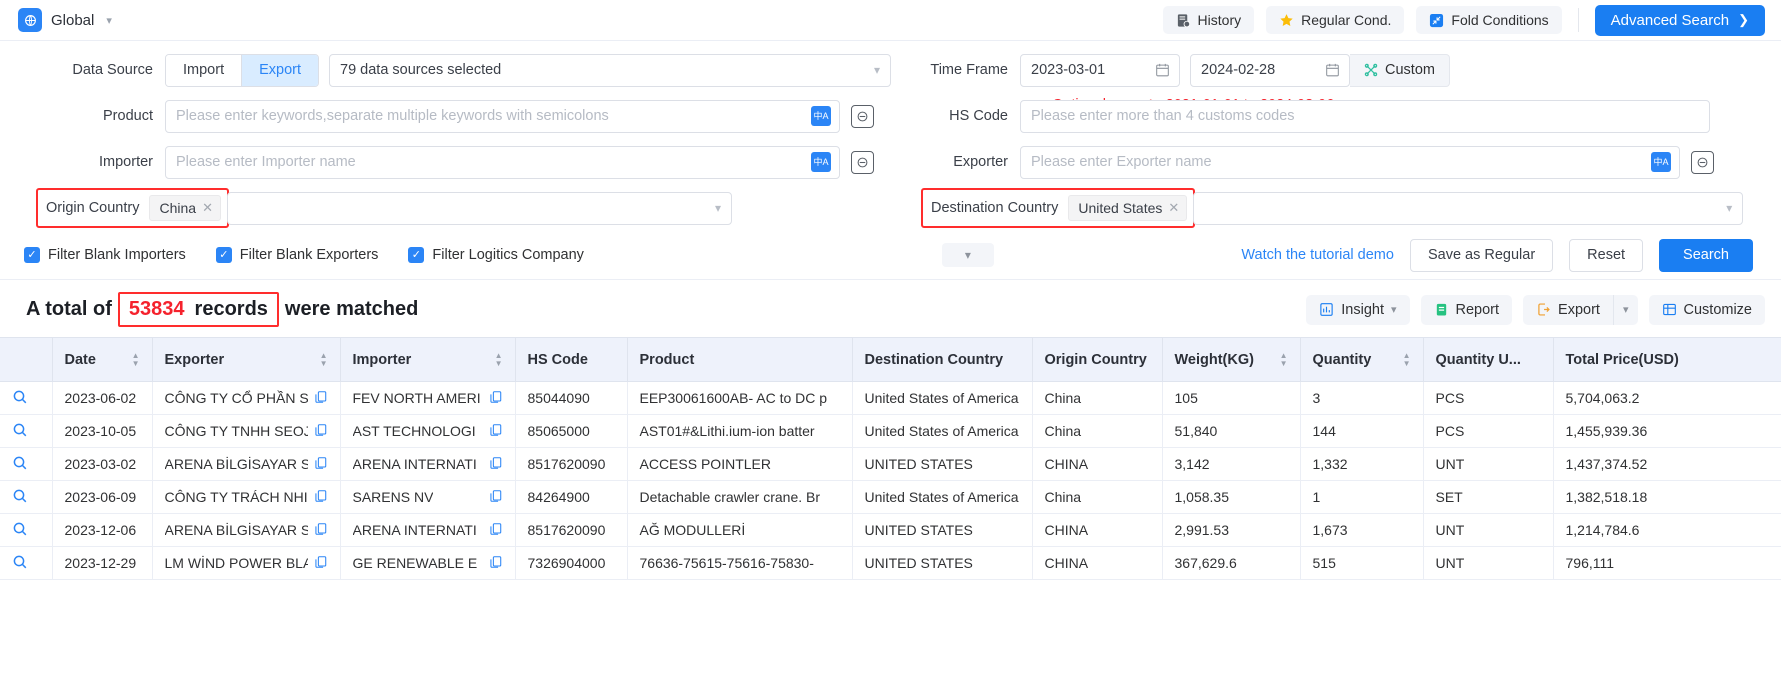 The image size is (1781, 693). I want to click on column-hs-code-label: HS Code, so click(557, 359).